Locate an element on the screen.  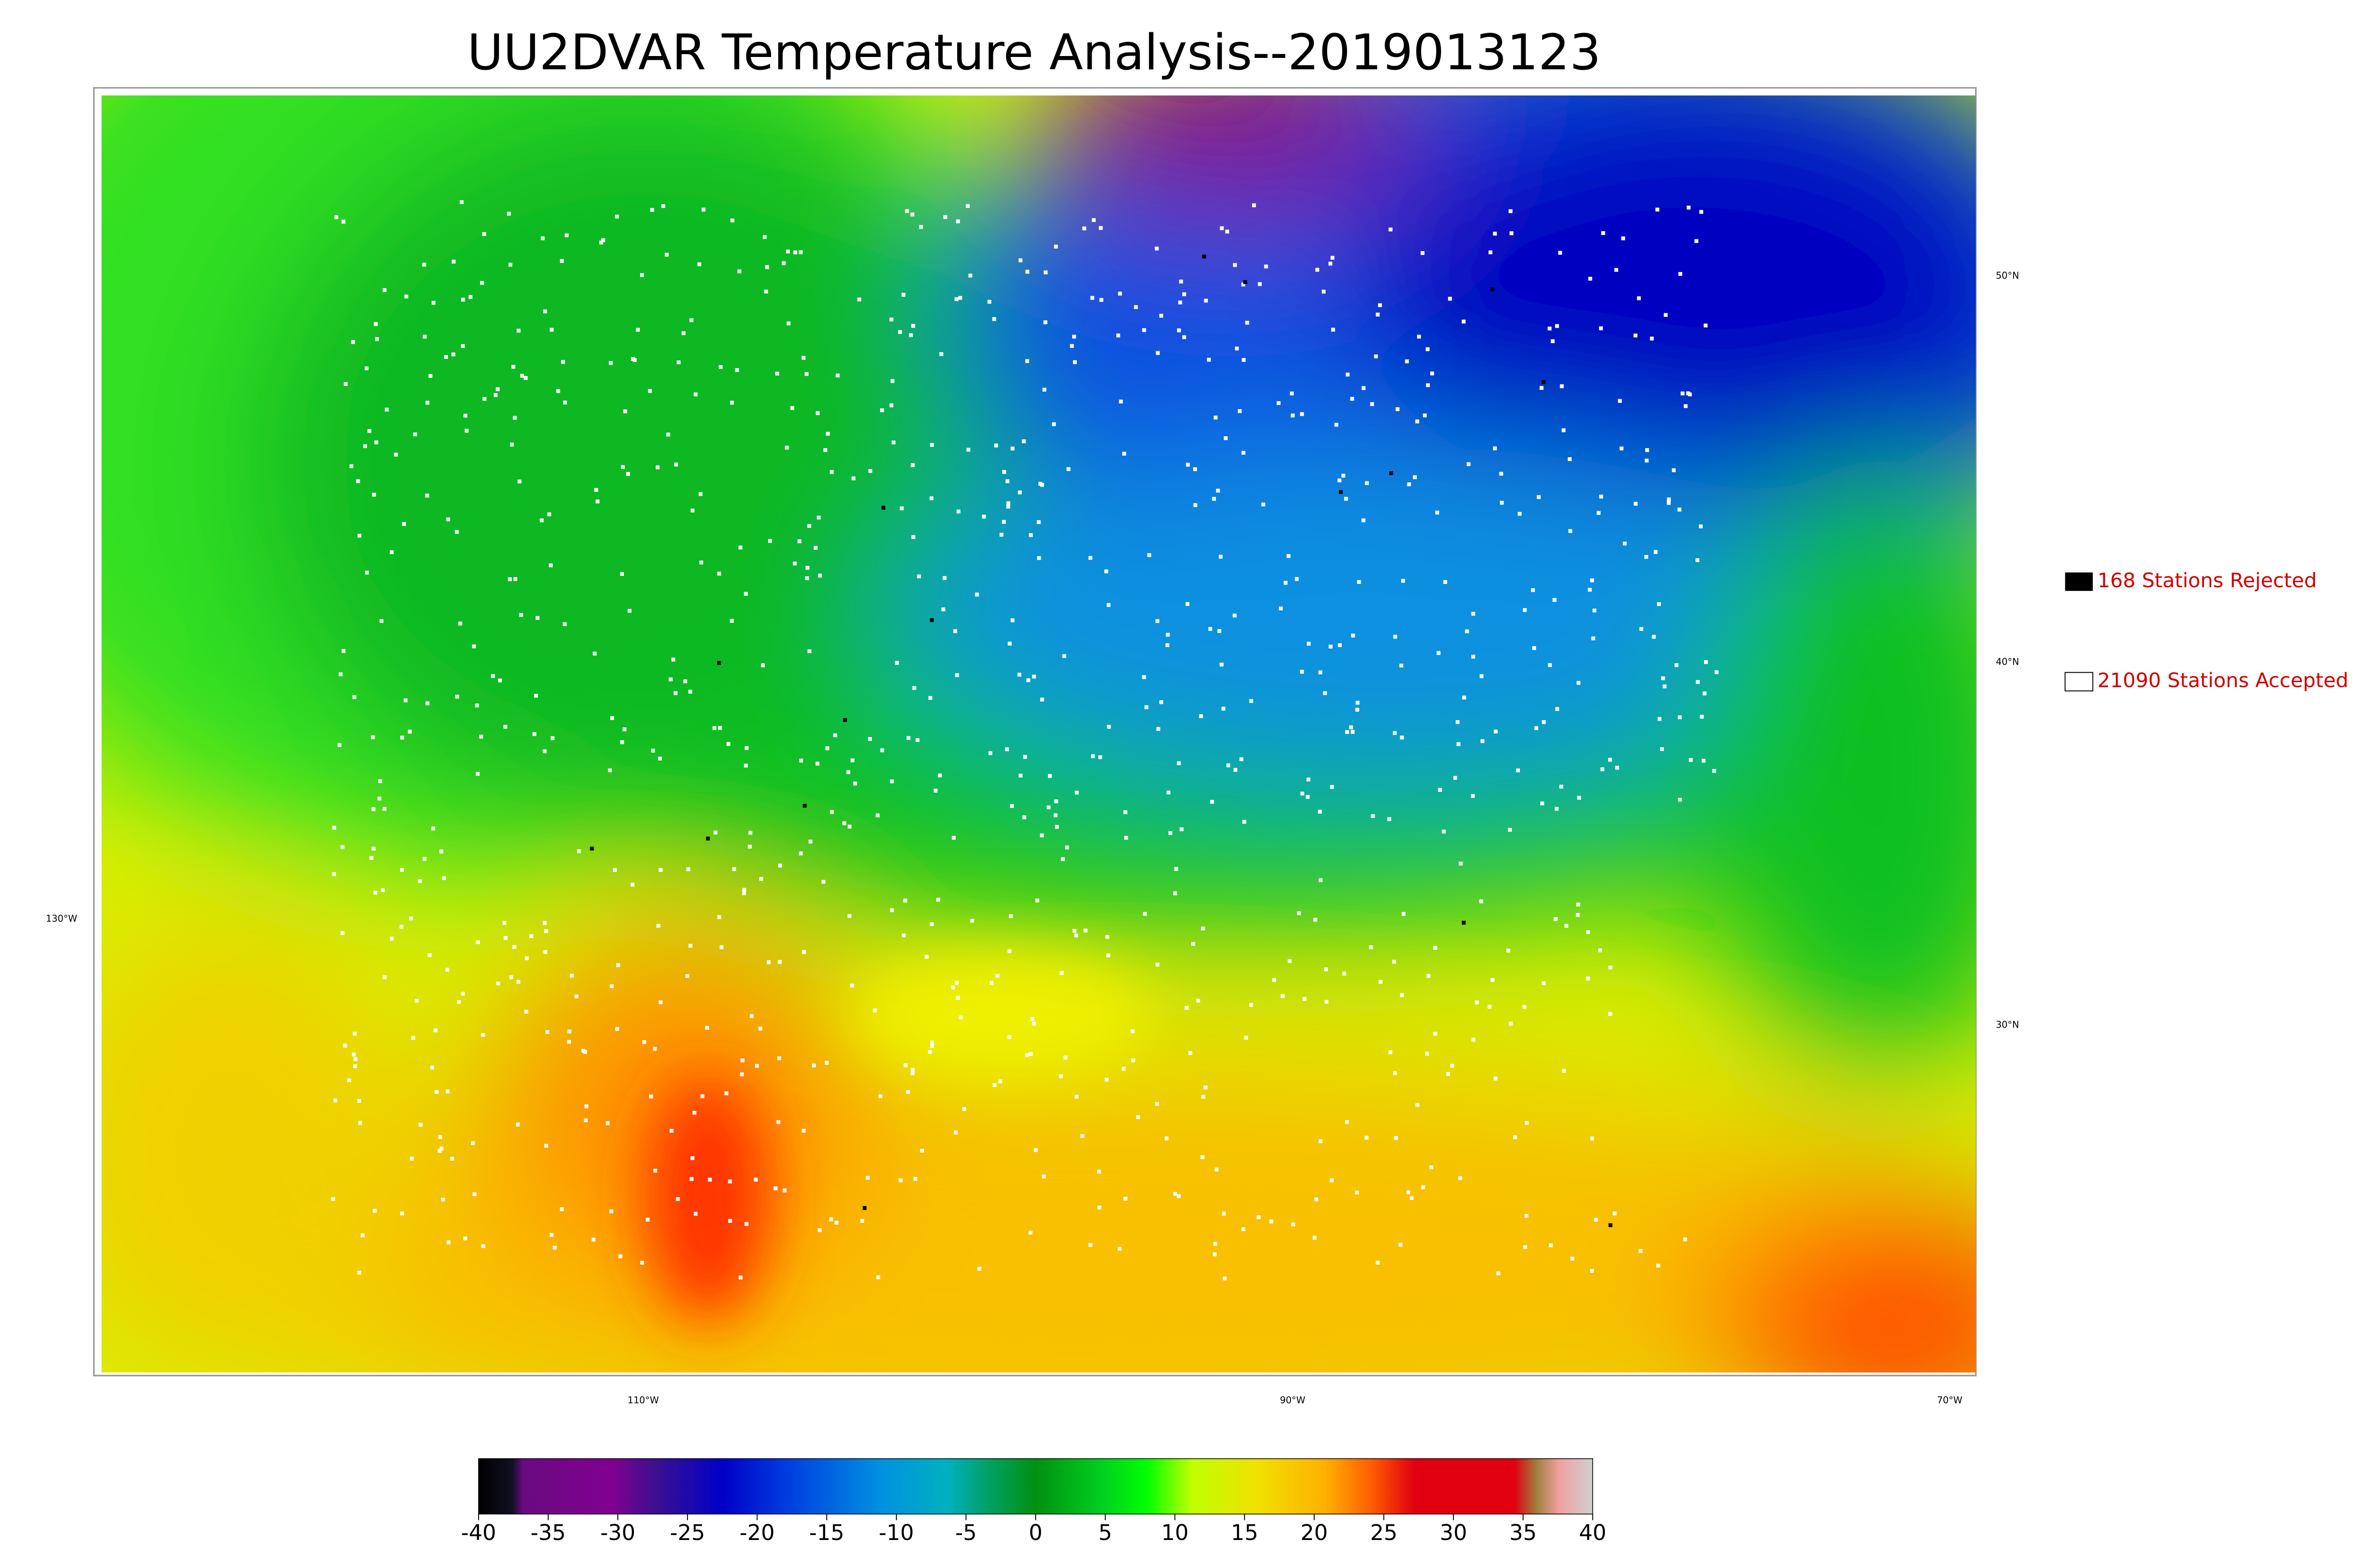
colorbar-tick-label: 40 is located at coordinates (1593, 1533).